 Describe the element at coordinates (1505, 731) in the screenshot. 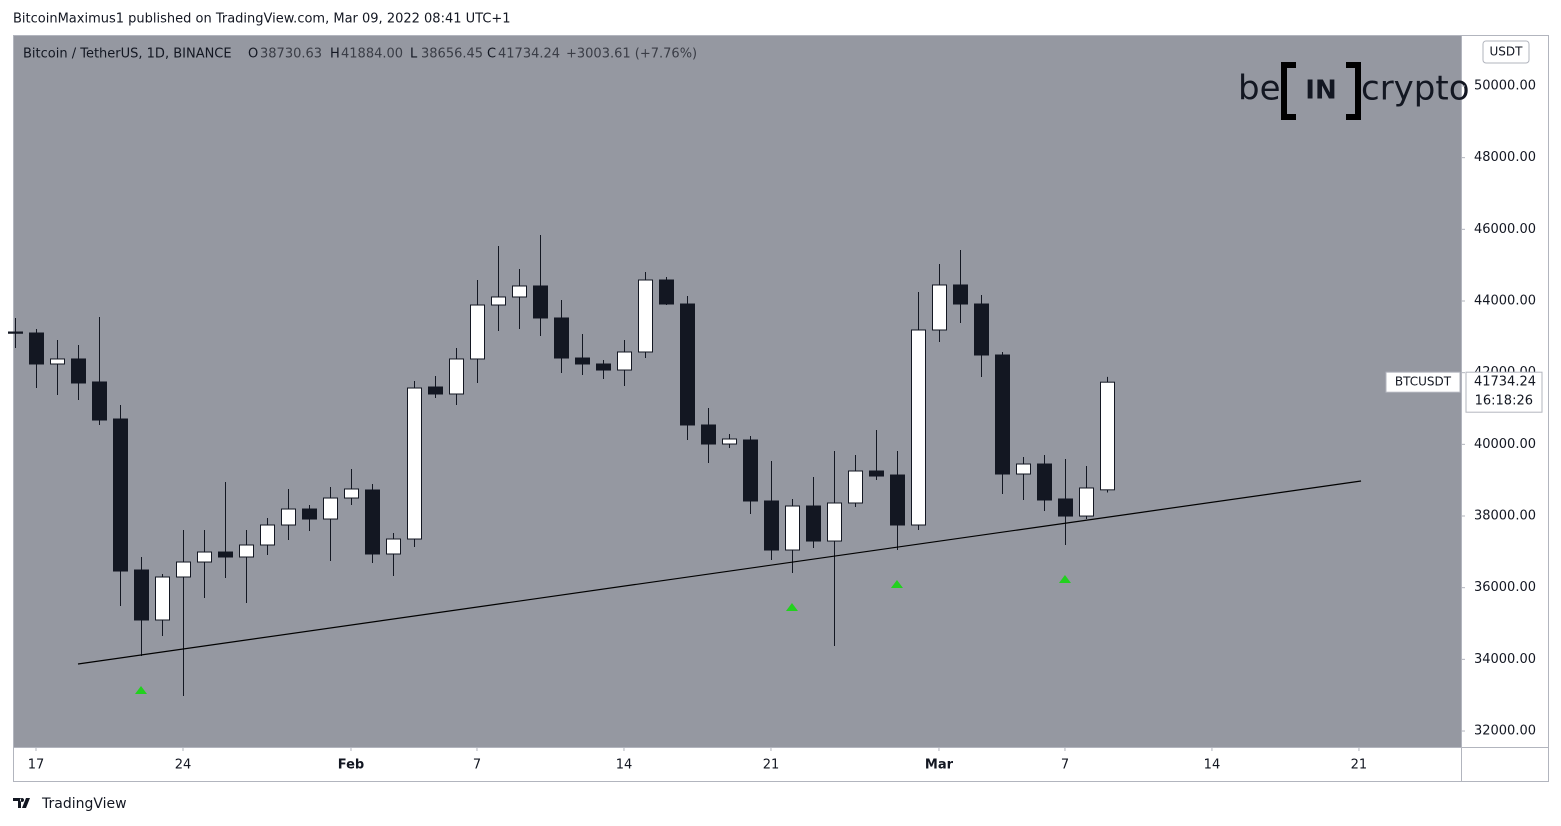

I see `y-tick-label: 32000.00` at that location.